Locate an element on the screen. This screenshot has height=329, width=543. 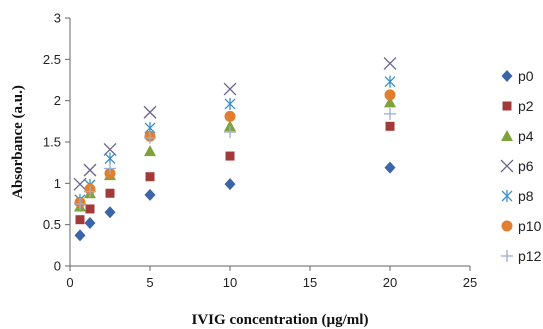
y-tick-label: 2.5 is located at coordinates (52, 59).